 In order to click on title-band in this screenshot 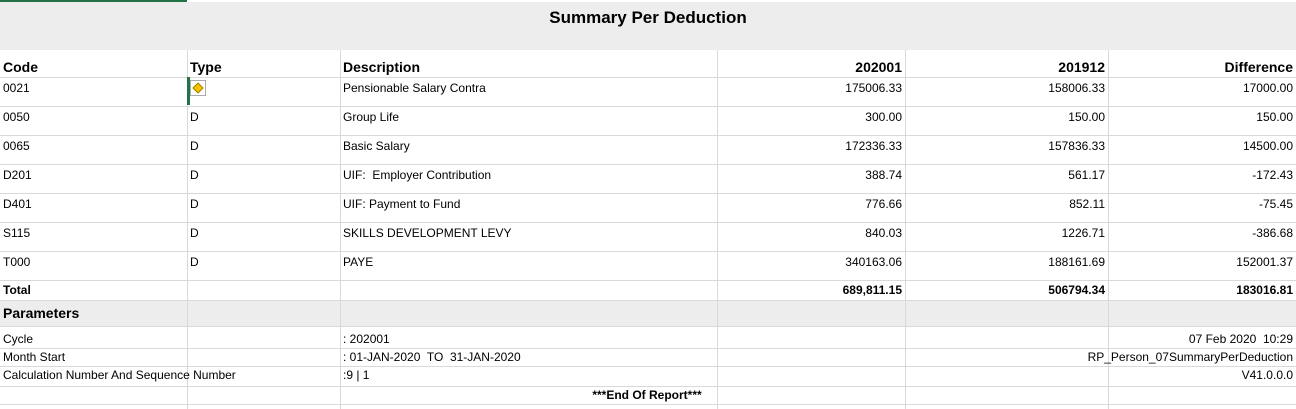, I will do `click(648, 26)`.